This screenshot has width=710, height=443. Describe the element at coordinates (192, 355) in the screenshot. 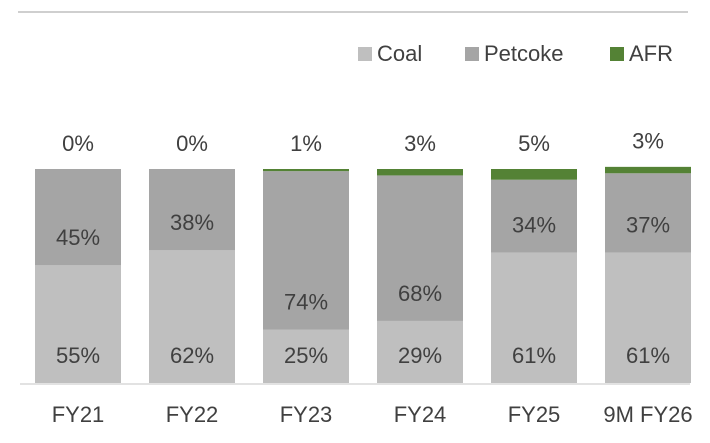

I see `data-label: 62%` at that location.